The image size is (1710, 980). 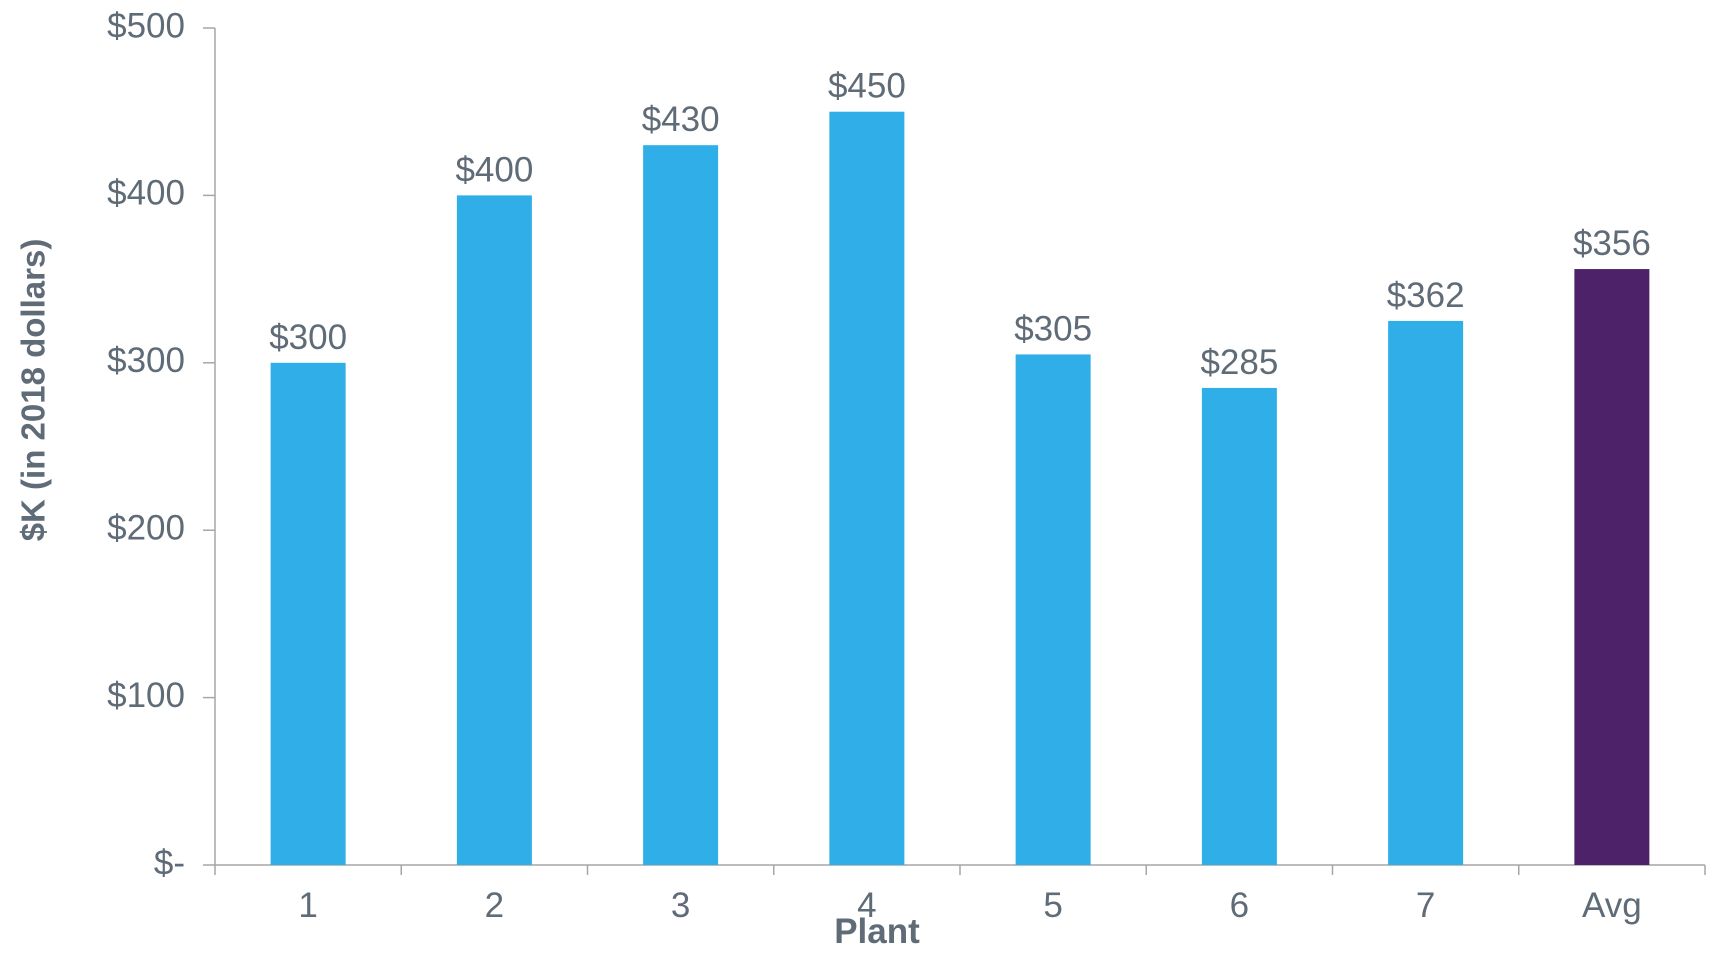 What do you see at coordinates (1239, 362) in the screenshot?
I see `data-label: $285` at bounding box center [1239, 362].